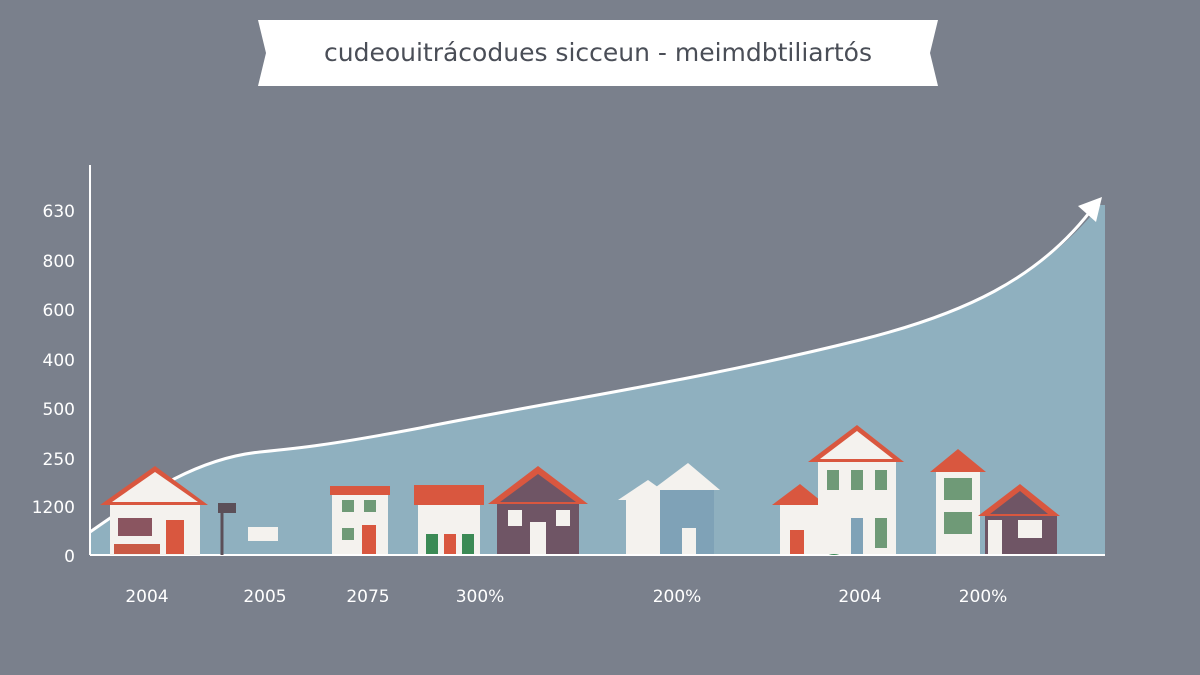 Image resolution: width=1200 pixels, height=675 pixels. Describe the element at coordinates (59, 262) in the screenshot. I see `y-axis-label: 800` at that location.